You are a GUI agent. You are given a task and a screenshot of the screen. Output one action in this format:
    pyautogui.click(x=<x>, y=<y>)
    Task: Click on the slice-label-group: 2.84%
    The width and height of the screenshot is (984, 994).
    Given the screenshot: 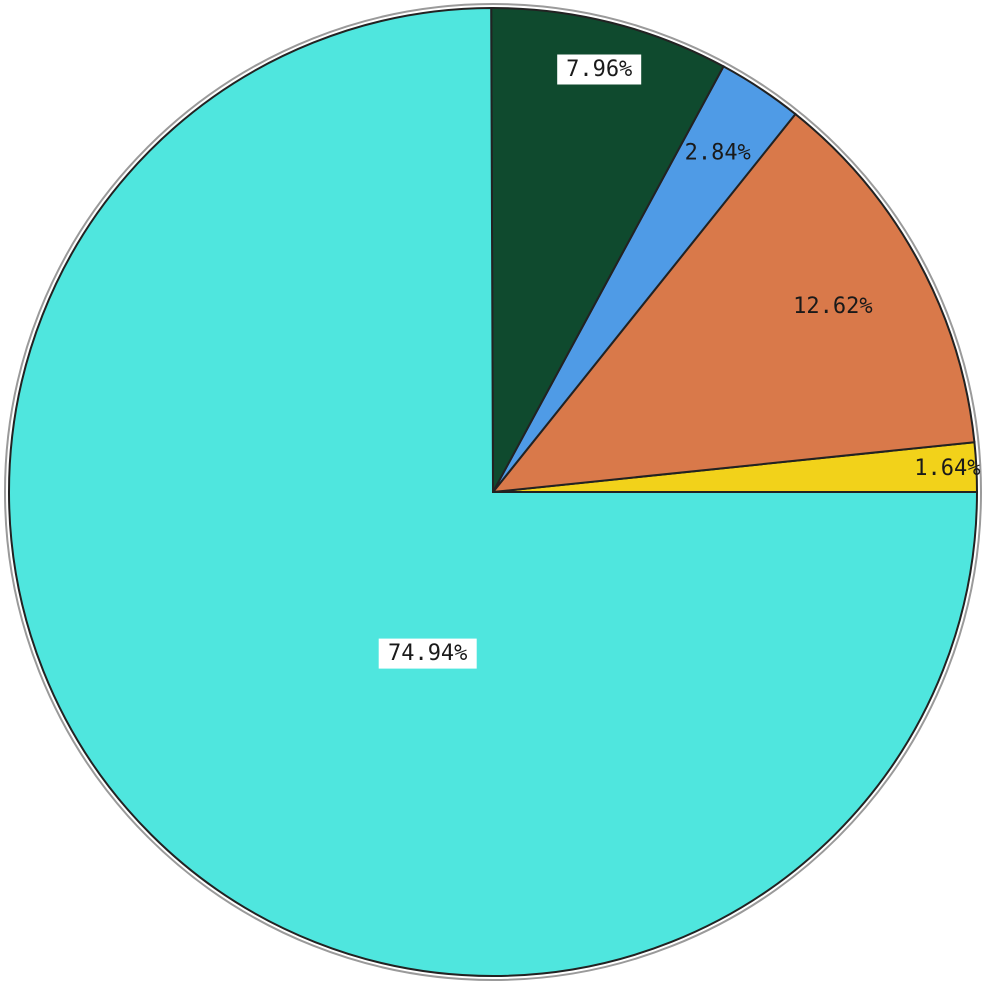 What is the action you would take?
    pyautogui.click(x=718, y=153)
    